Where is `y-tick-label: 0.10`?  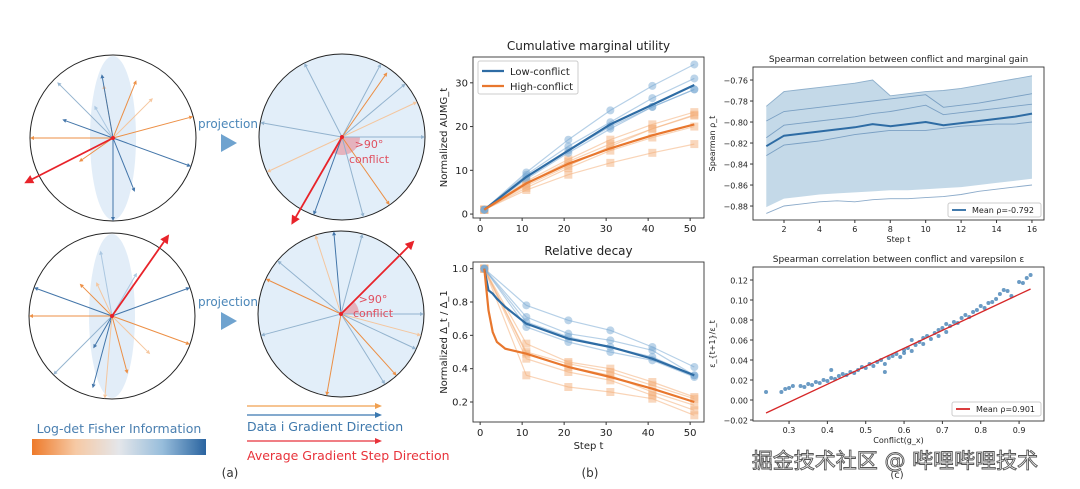
y-tick-label: 0.10 is located at coordinates (739, 301).